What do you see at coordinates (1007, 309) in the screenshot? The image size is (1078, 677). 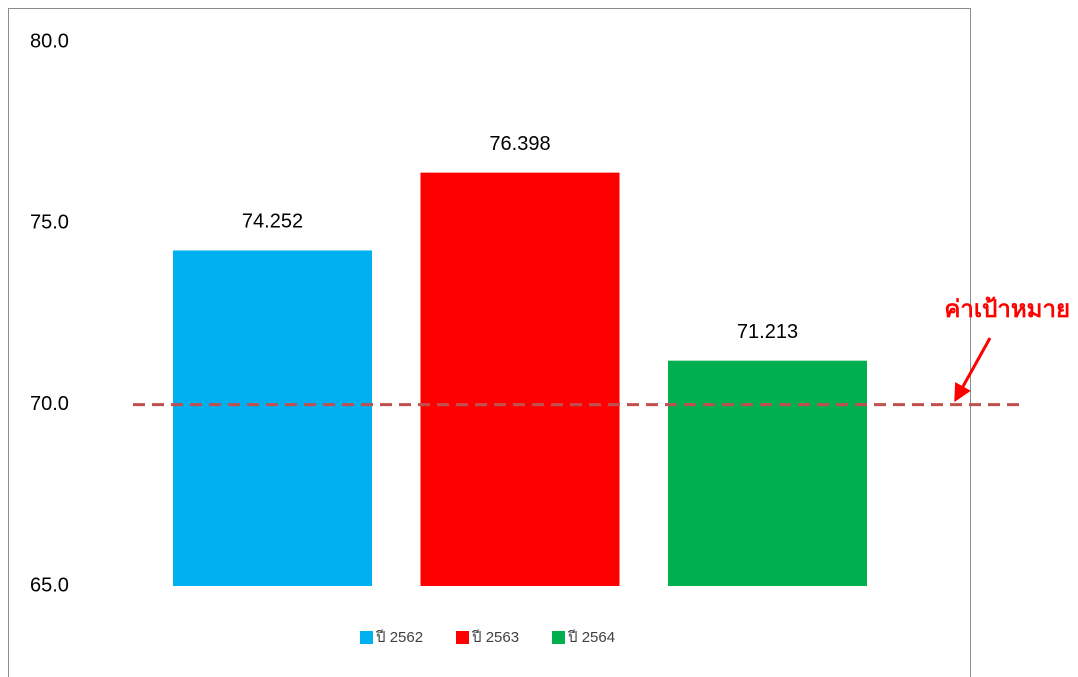 I see `target-annotation: ค่าเป้าหมาย` at bounding box center [1007, 309].